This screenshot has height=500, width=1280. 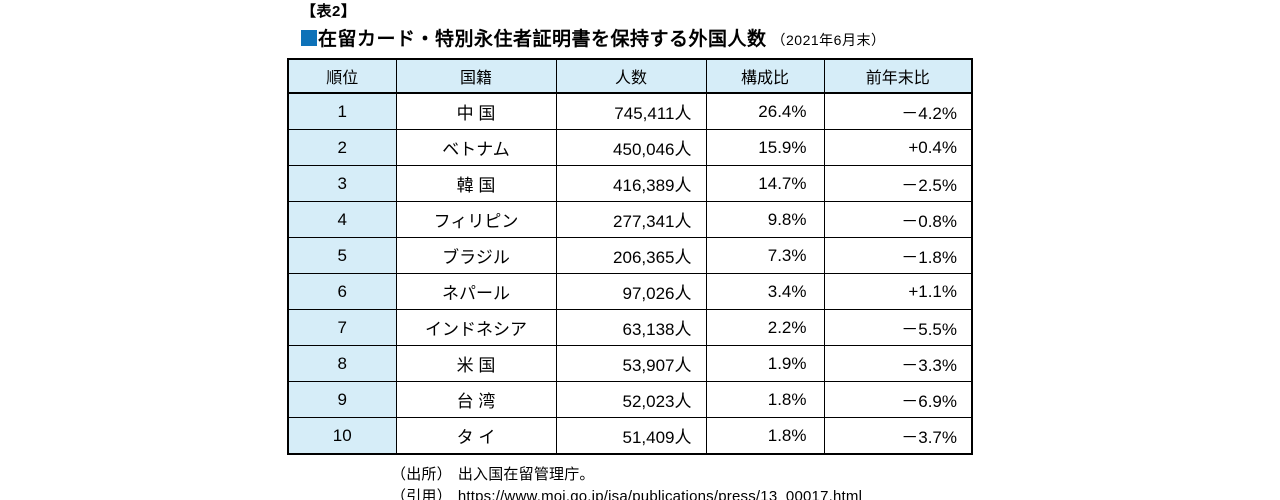 What do you see at coordinates (898, 327) in the screenshot?
I see `cell-yoy: －5.5%` at bounding box center [898, 327].